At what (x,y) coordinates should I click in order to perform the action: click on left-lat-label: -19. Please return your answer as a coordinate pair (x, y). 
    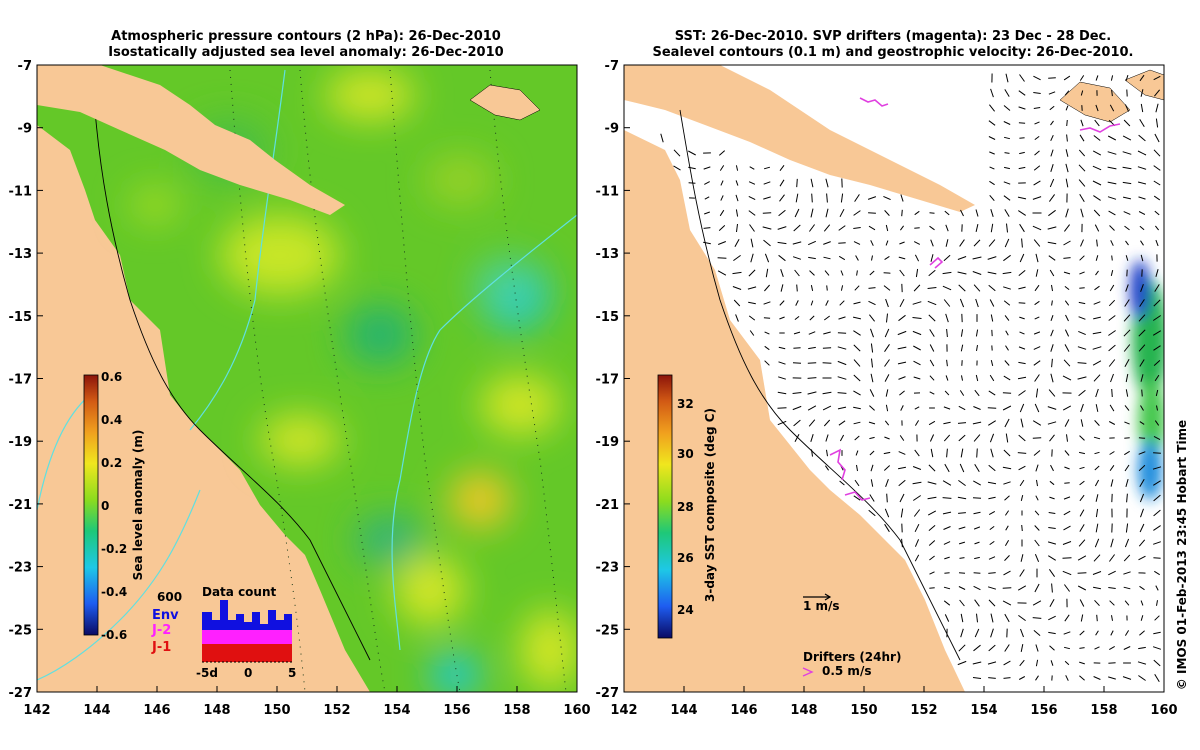
    Looking at the image, I should click on (21, 442).